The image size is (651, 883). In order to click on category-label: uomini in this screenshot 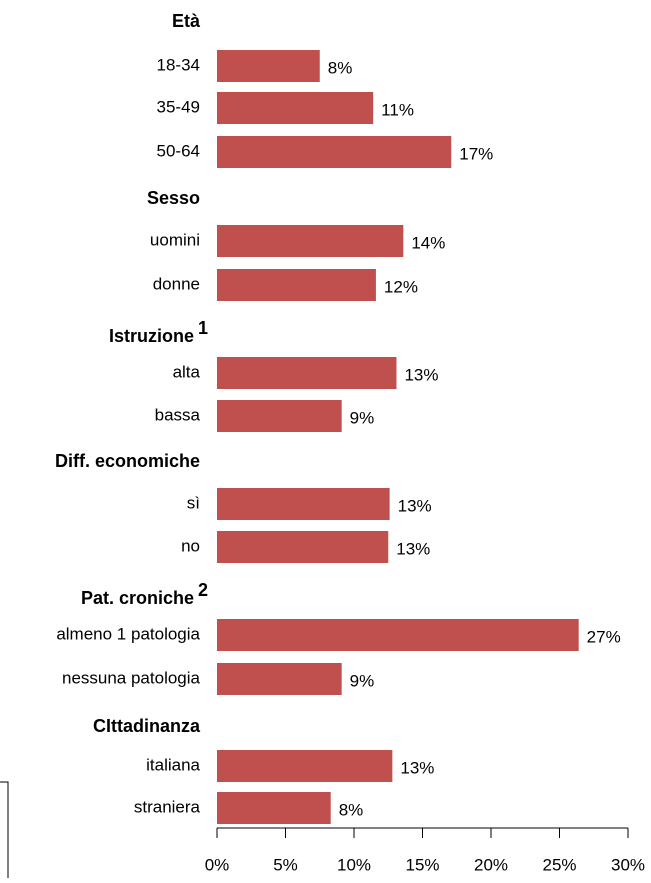, I will do `click(175, 239)`.